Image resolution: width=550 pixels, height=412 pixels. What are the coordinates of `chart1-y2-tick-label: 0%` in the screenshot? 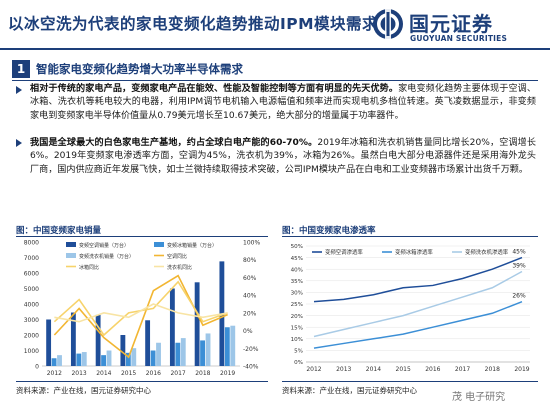 It's located at (248, 331).